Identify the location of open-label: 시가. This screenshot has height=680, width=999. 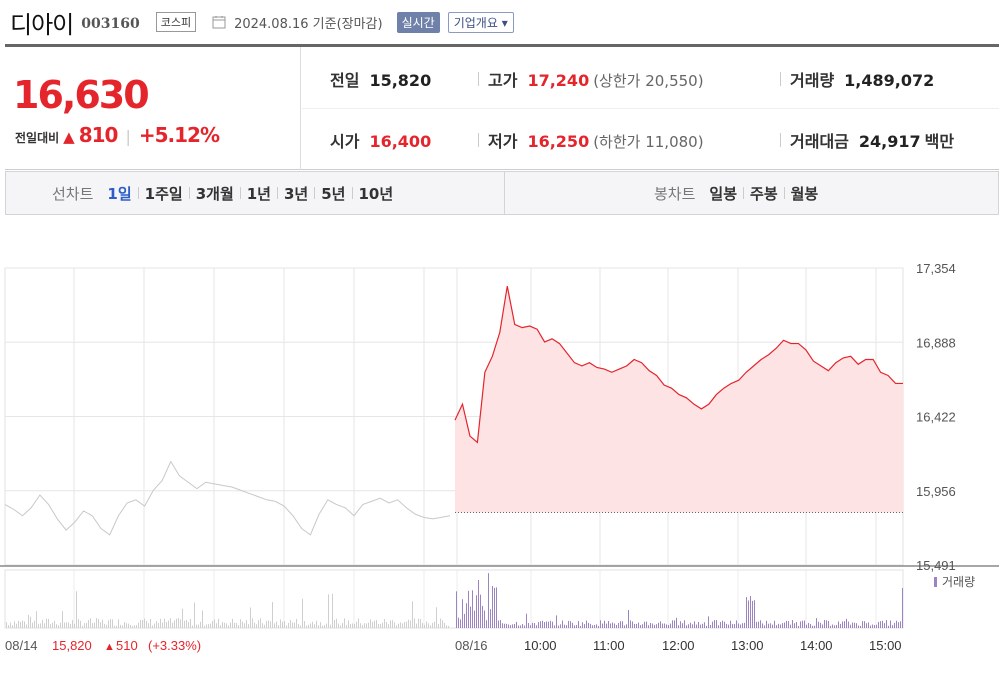
(345, 141).